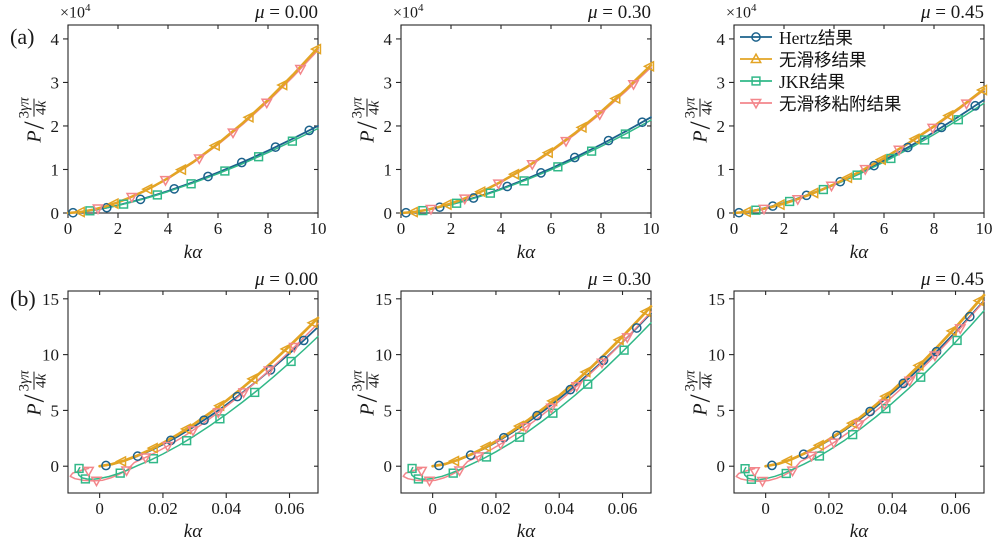  What do you see at coordinates (934, 228) in the screenshot?
I see `x-tick-label: 8` at bounding box center [934, 228].